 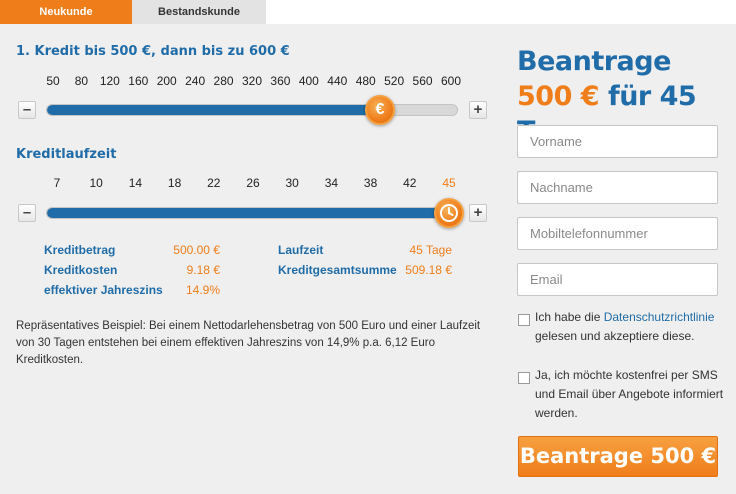 What do you see at coordinates (478, 110) in the screenshot?
I see `amount-increase-button: +` at bounding box center [478, 110].